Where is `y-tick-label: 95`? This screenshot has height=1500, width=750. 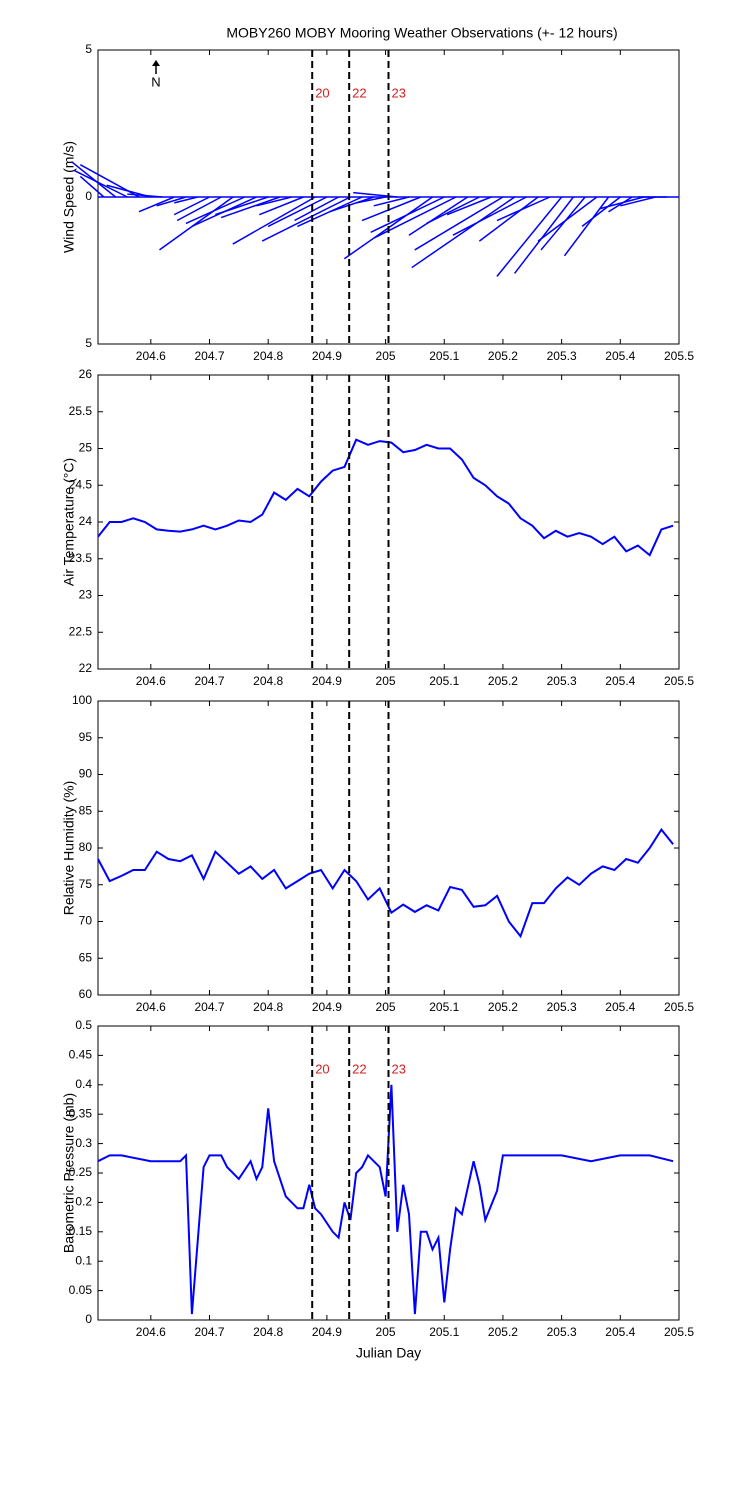
y-tick-label: 95 is located at coordinates (86, 737).